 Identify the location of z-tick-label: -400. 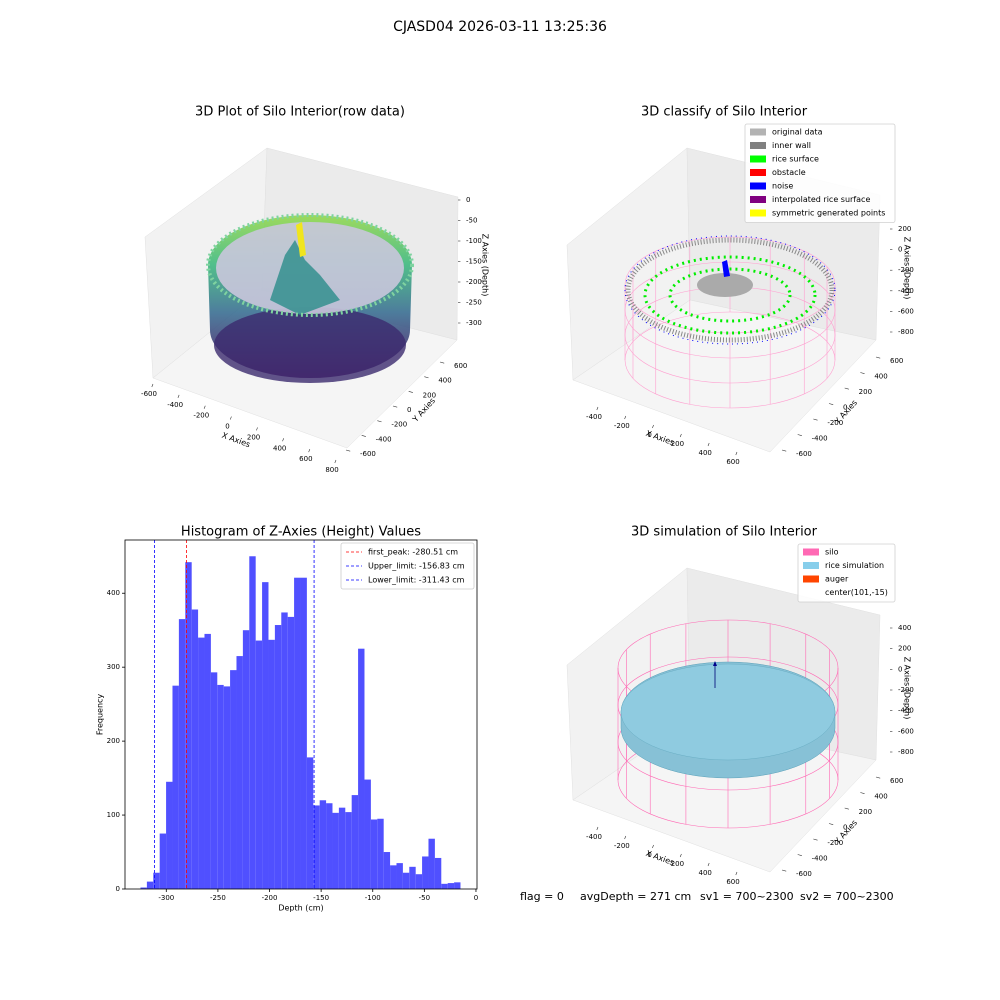
(906, 291).